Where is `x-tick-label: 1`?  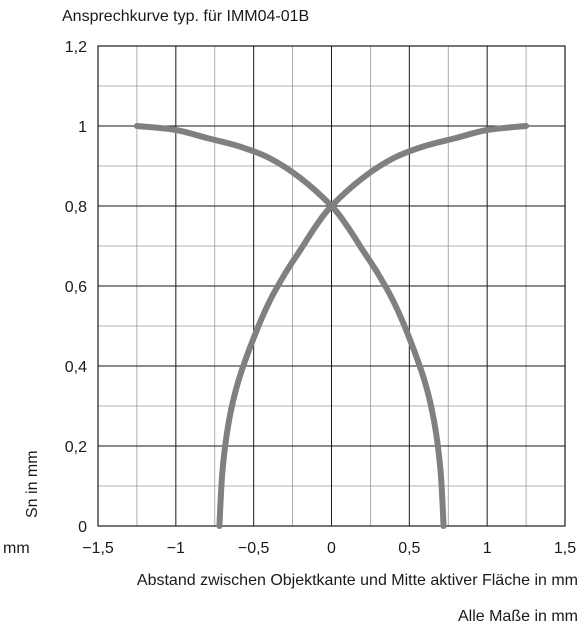 x-tick-label: 1 is located at coordinates (487, 548).